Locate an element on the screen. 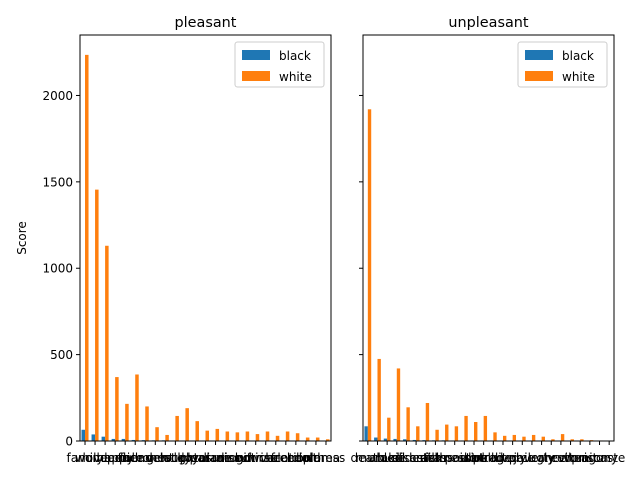 The height and width of the screenshot is (484, 640). bar-pleasant-white-diamond is located at coordinates (228, 437).